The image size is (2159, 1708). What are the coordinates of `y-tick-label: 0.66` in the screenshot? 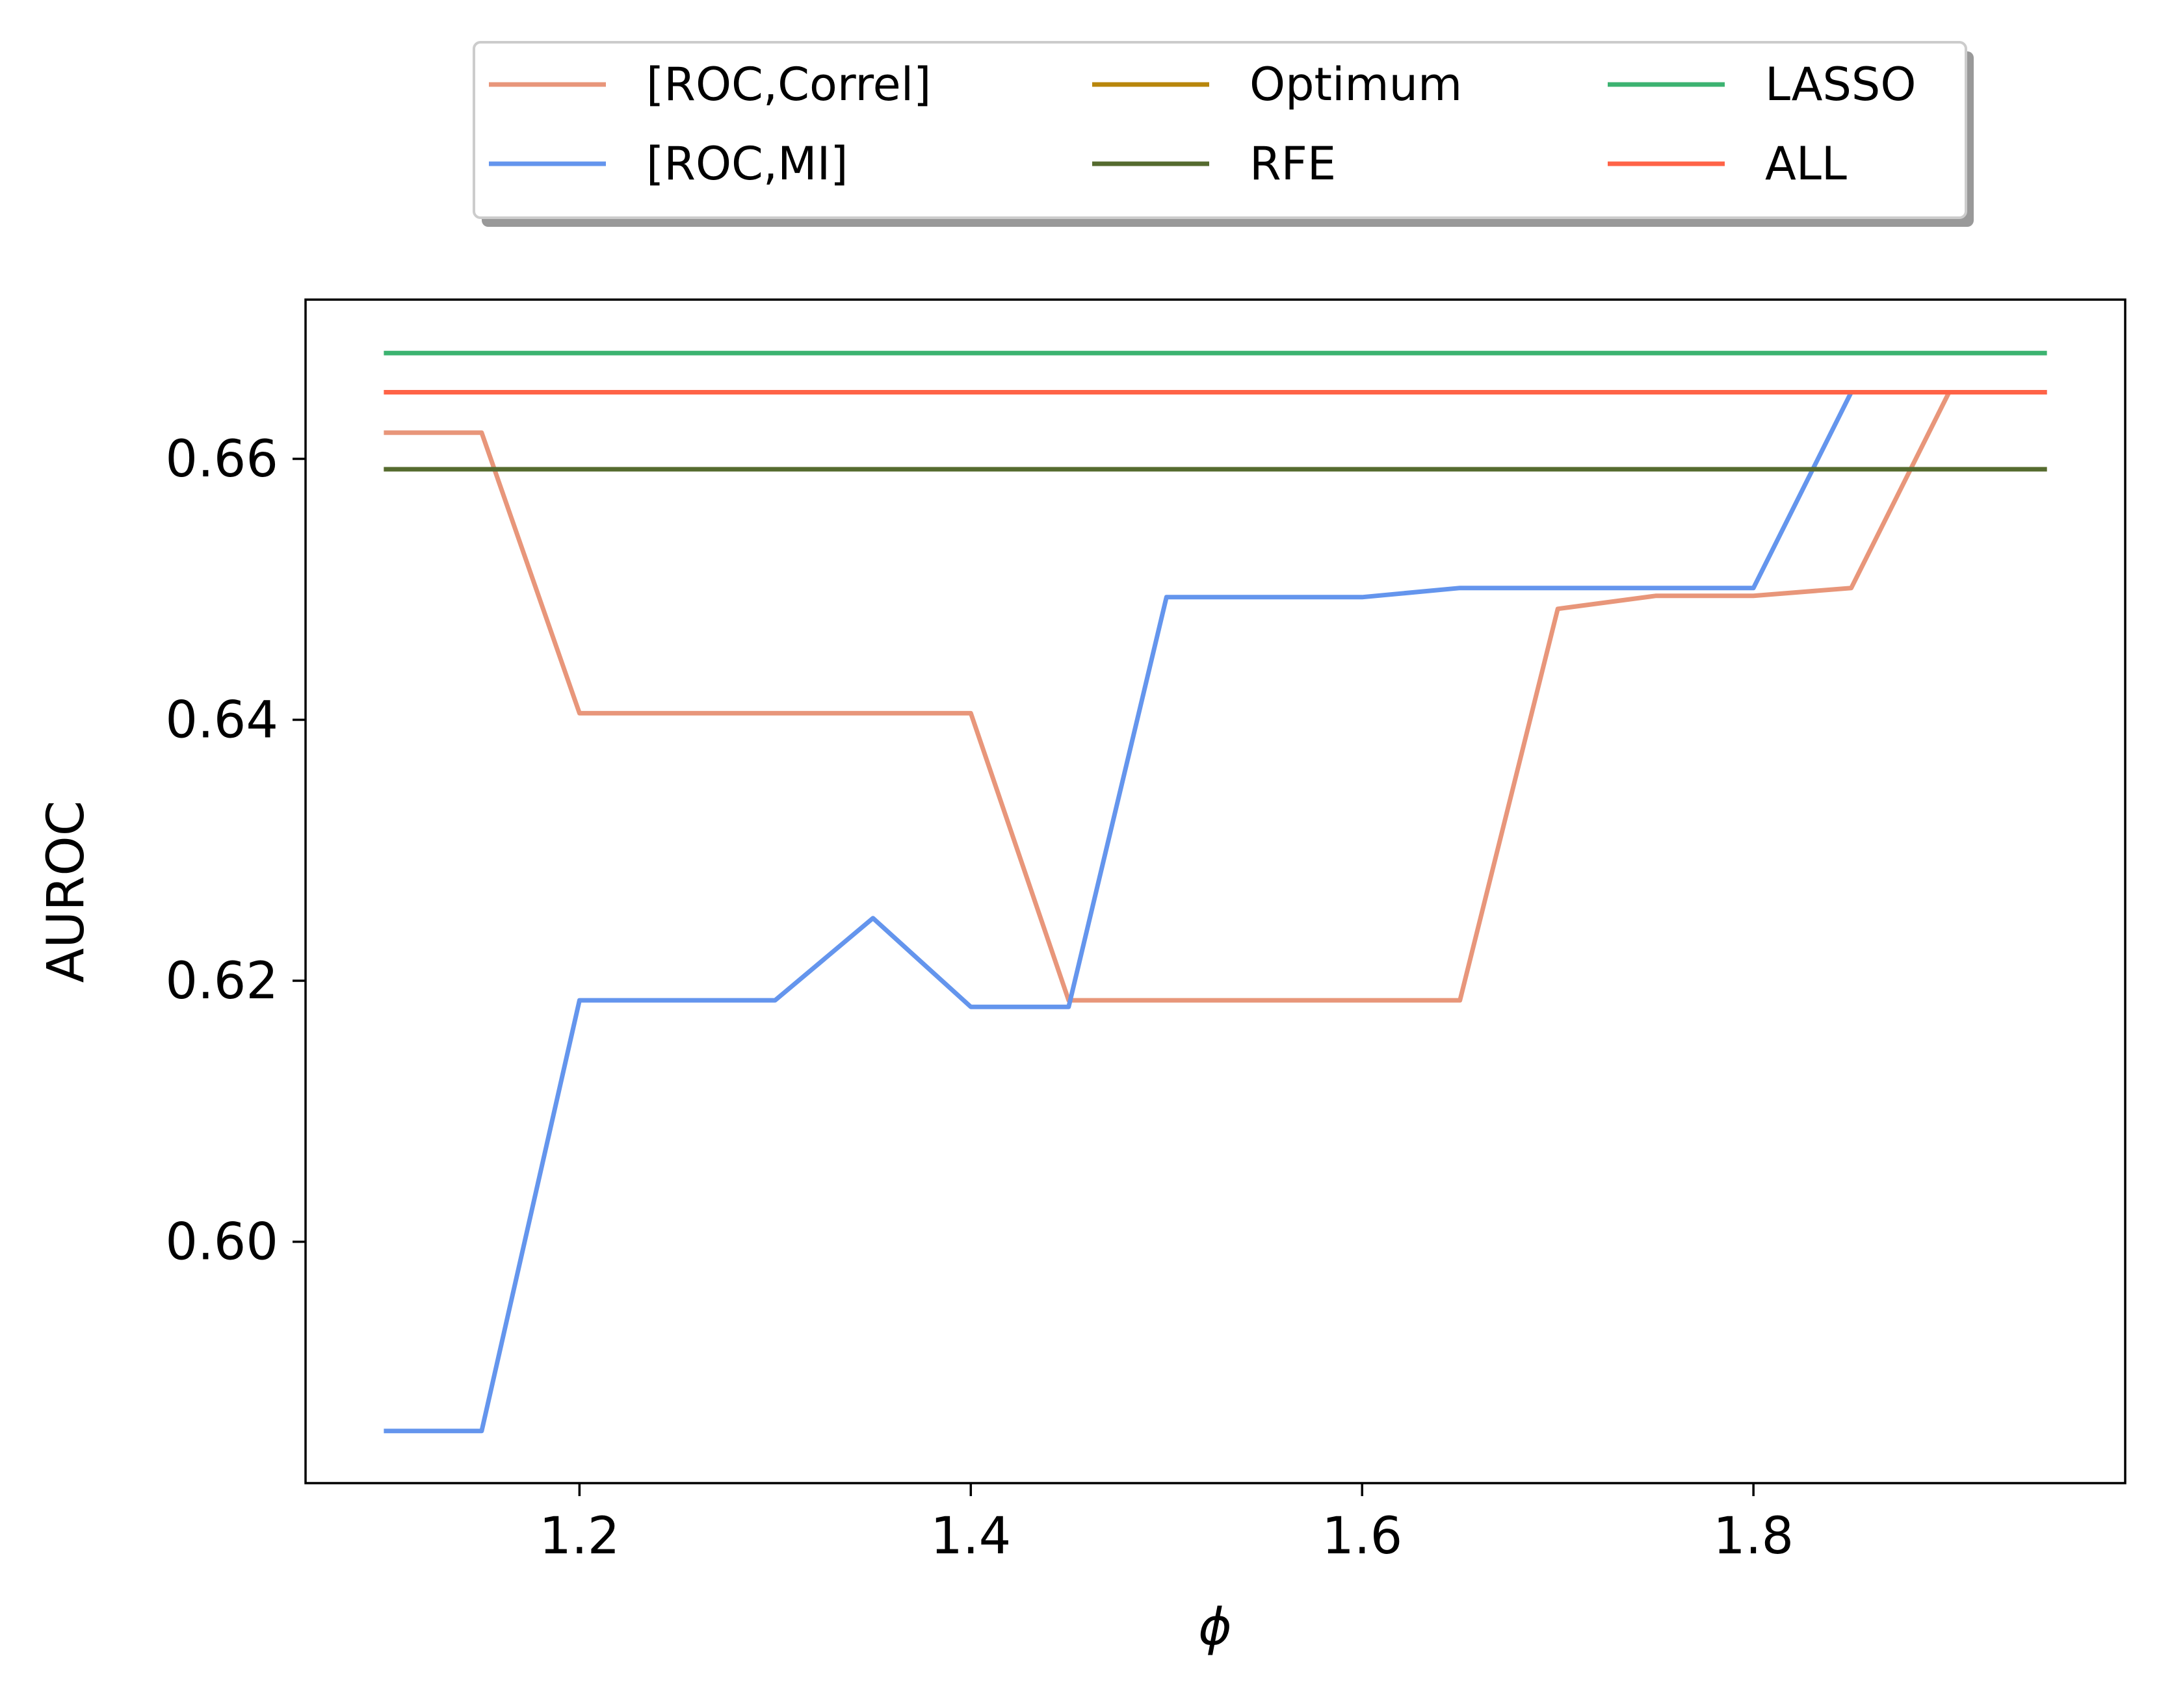 It's located at (222, 459).